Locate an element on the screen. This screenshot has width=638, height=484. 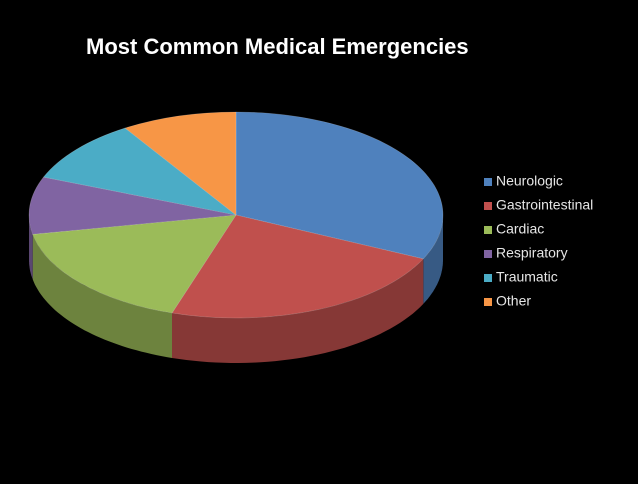
legend-label: Traumatic is located at coordinates (527, 277).